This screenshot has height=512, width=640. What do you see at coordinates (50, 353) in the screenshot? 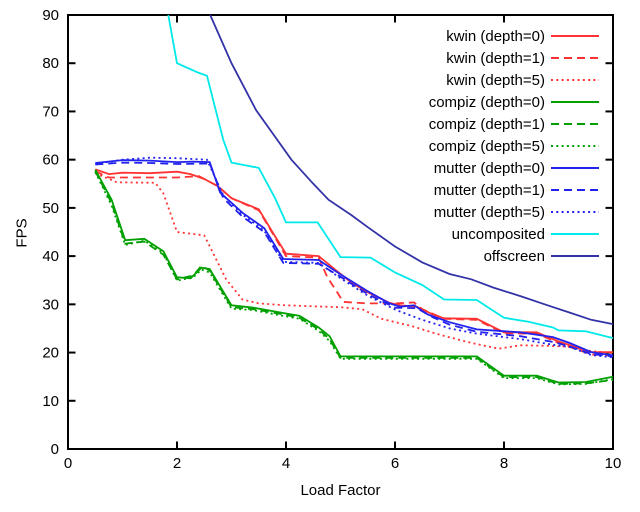
I see `y-tick-label: 20` at bounding box center [50, 353].